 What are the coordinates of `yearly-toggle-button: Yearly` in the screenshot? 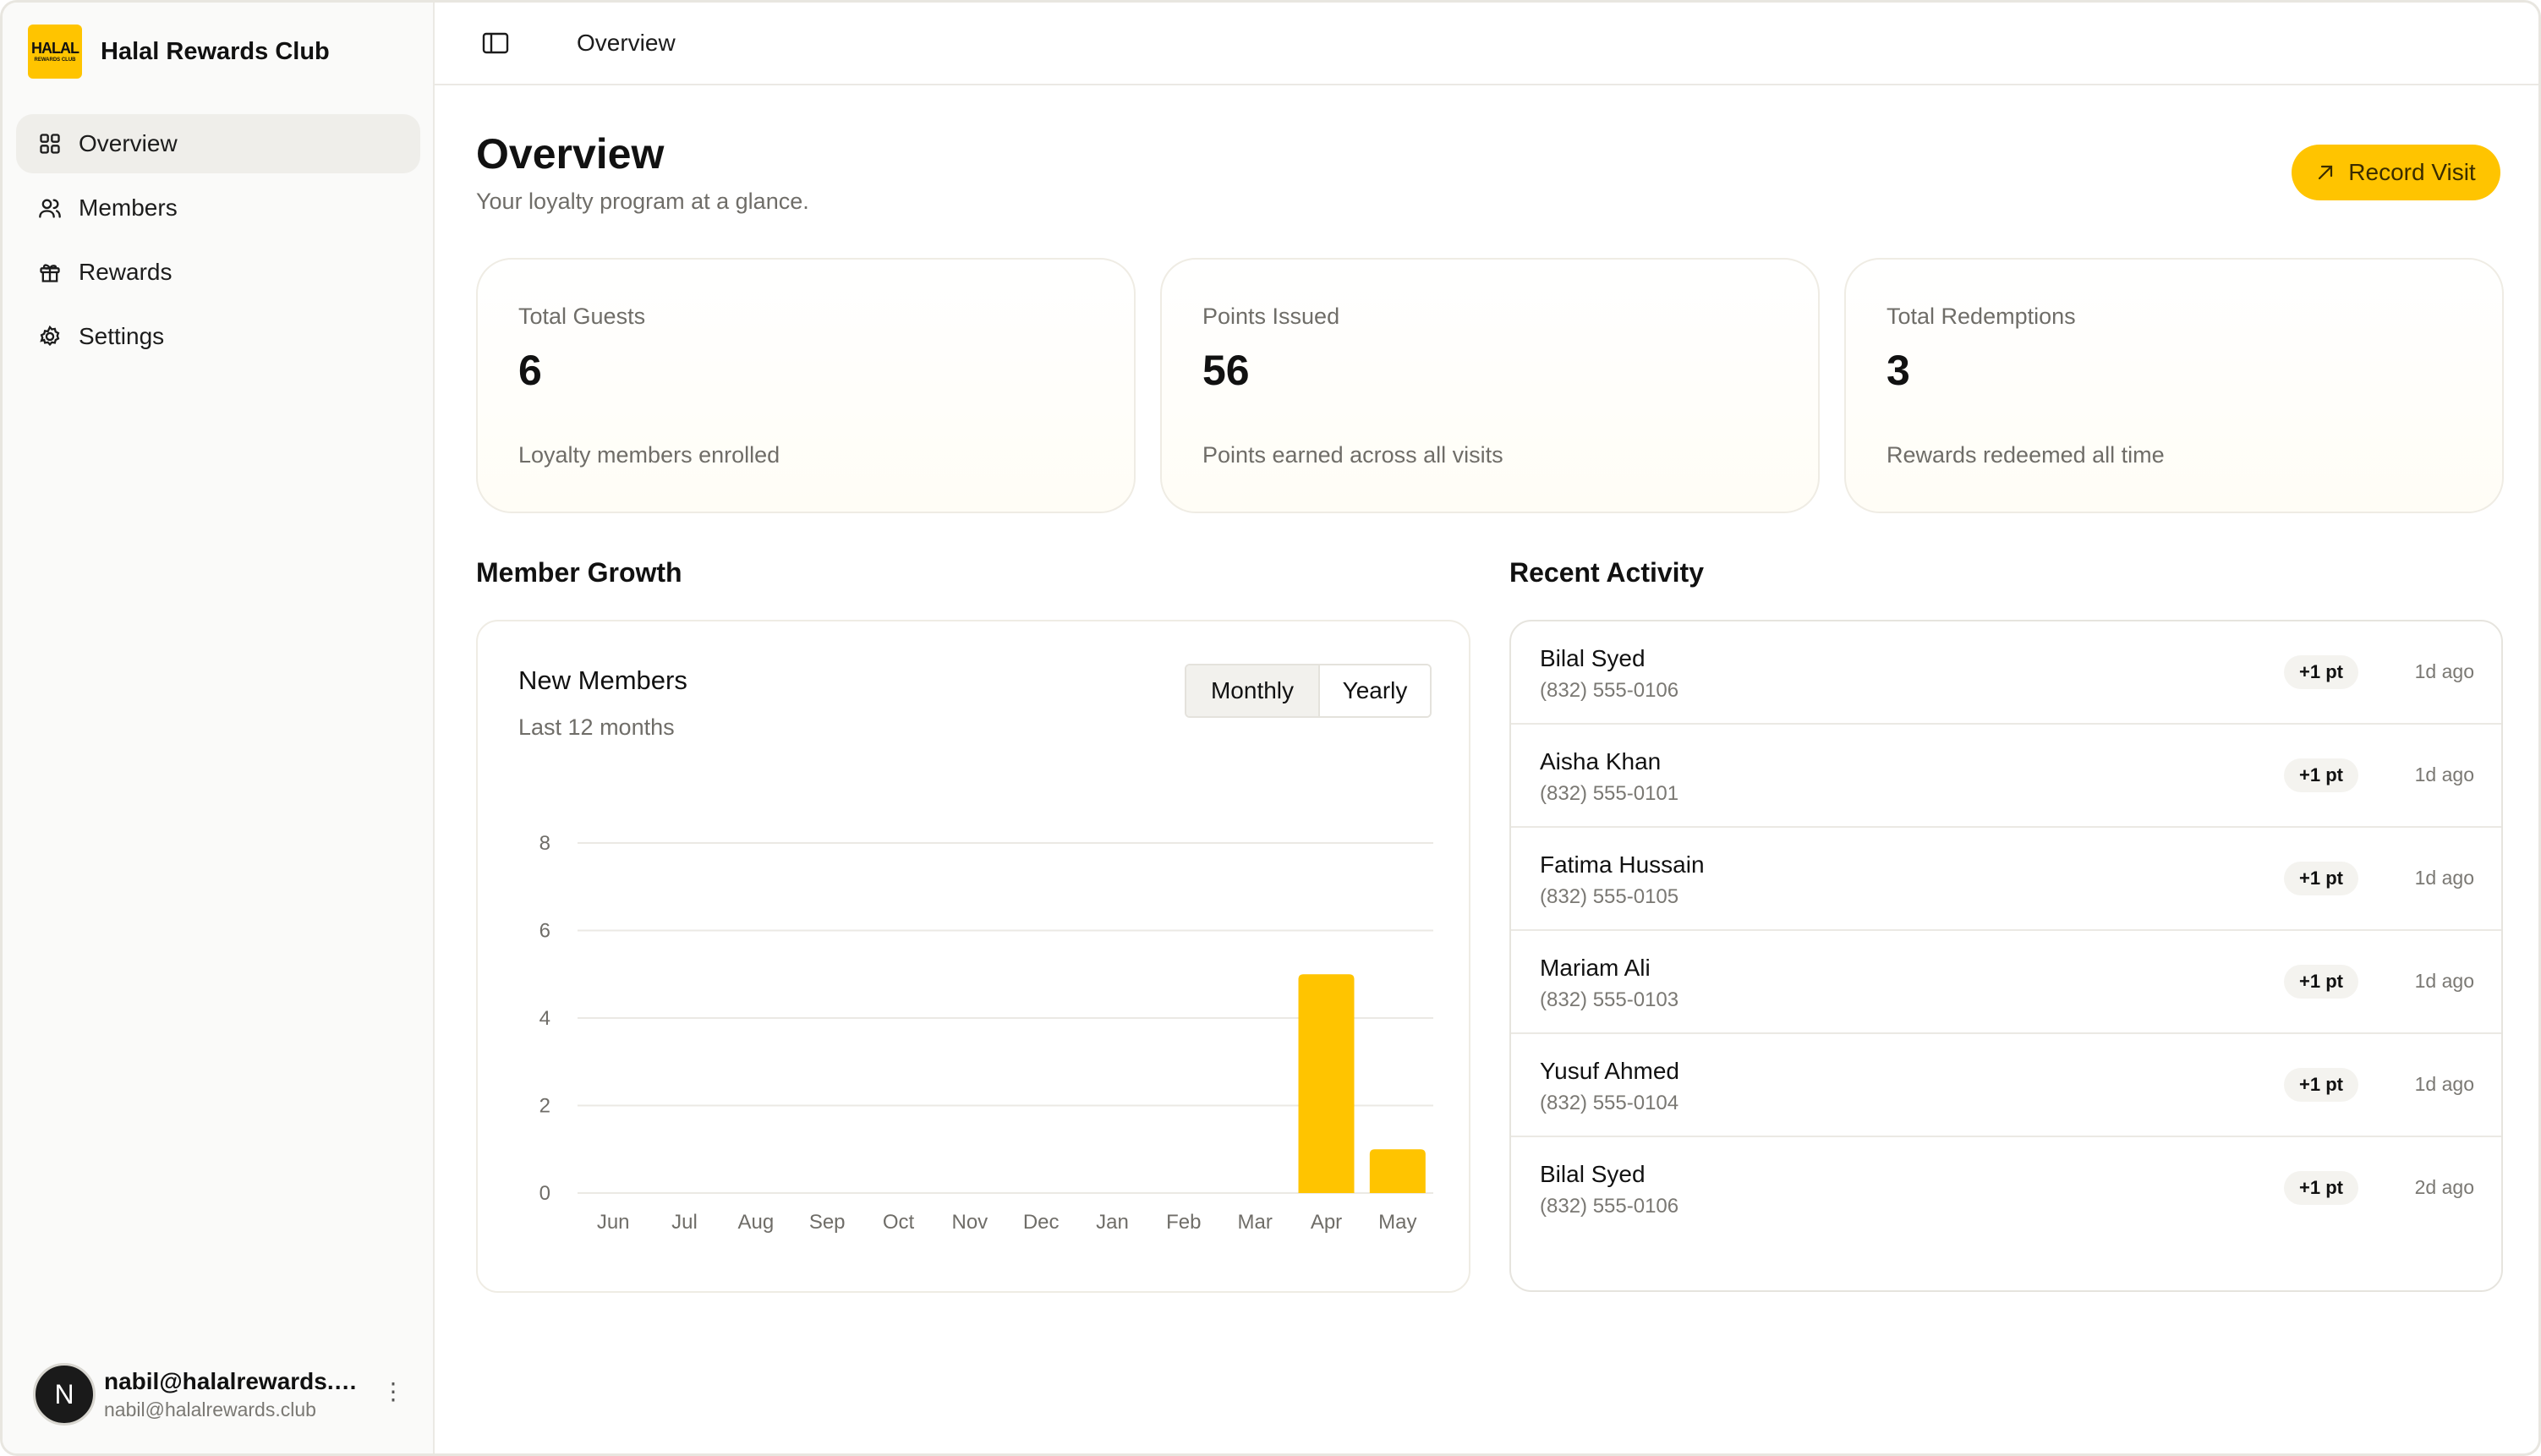 It's located at (1375, 690).